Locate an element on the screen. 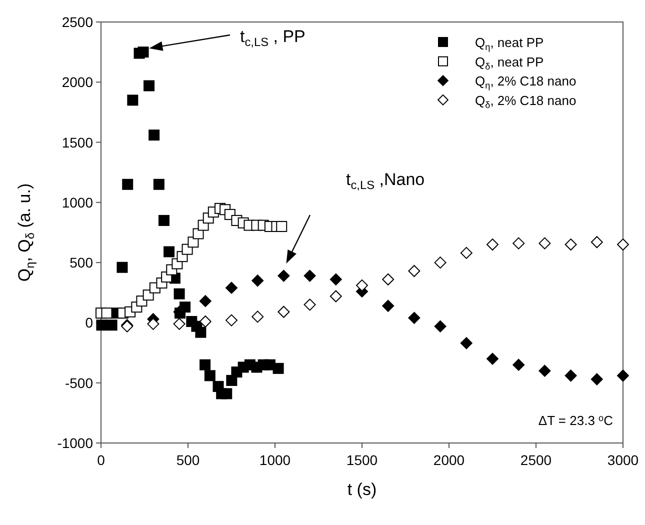 The image size is (645, 525). x-tick-label: 1000 is located at coordinates (275, 460).